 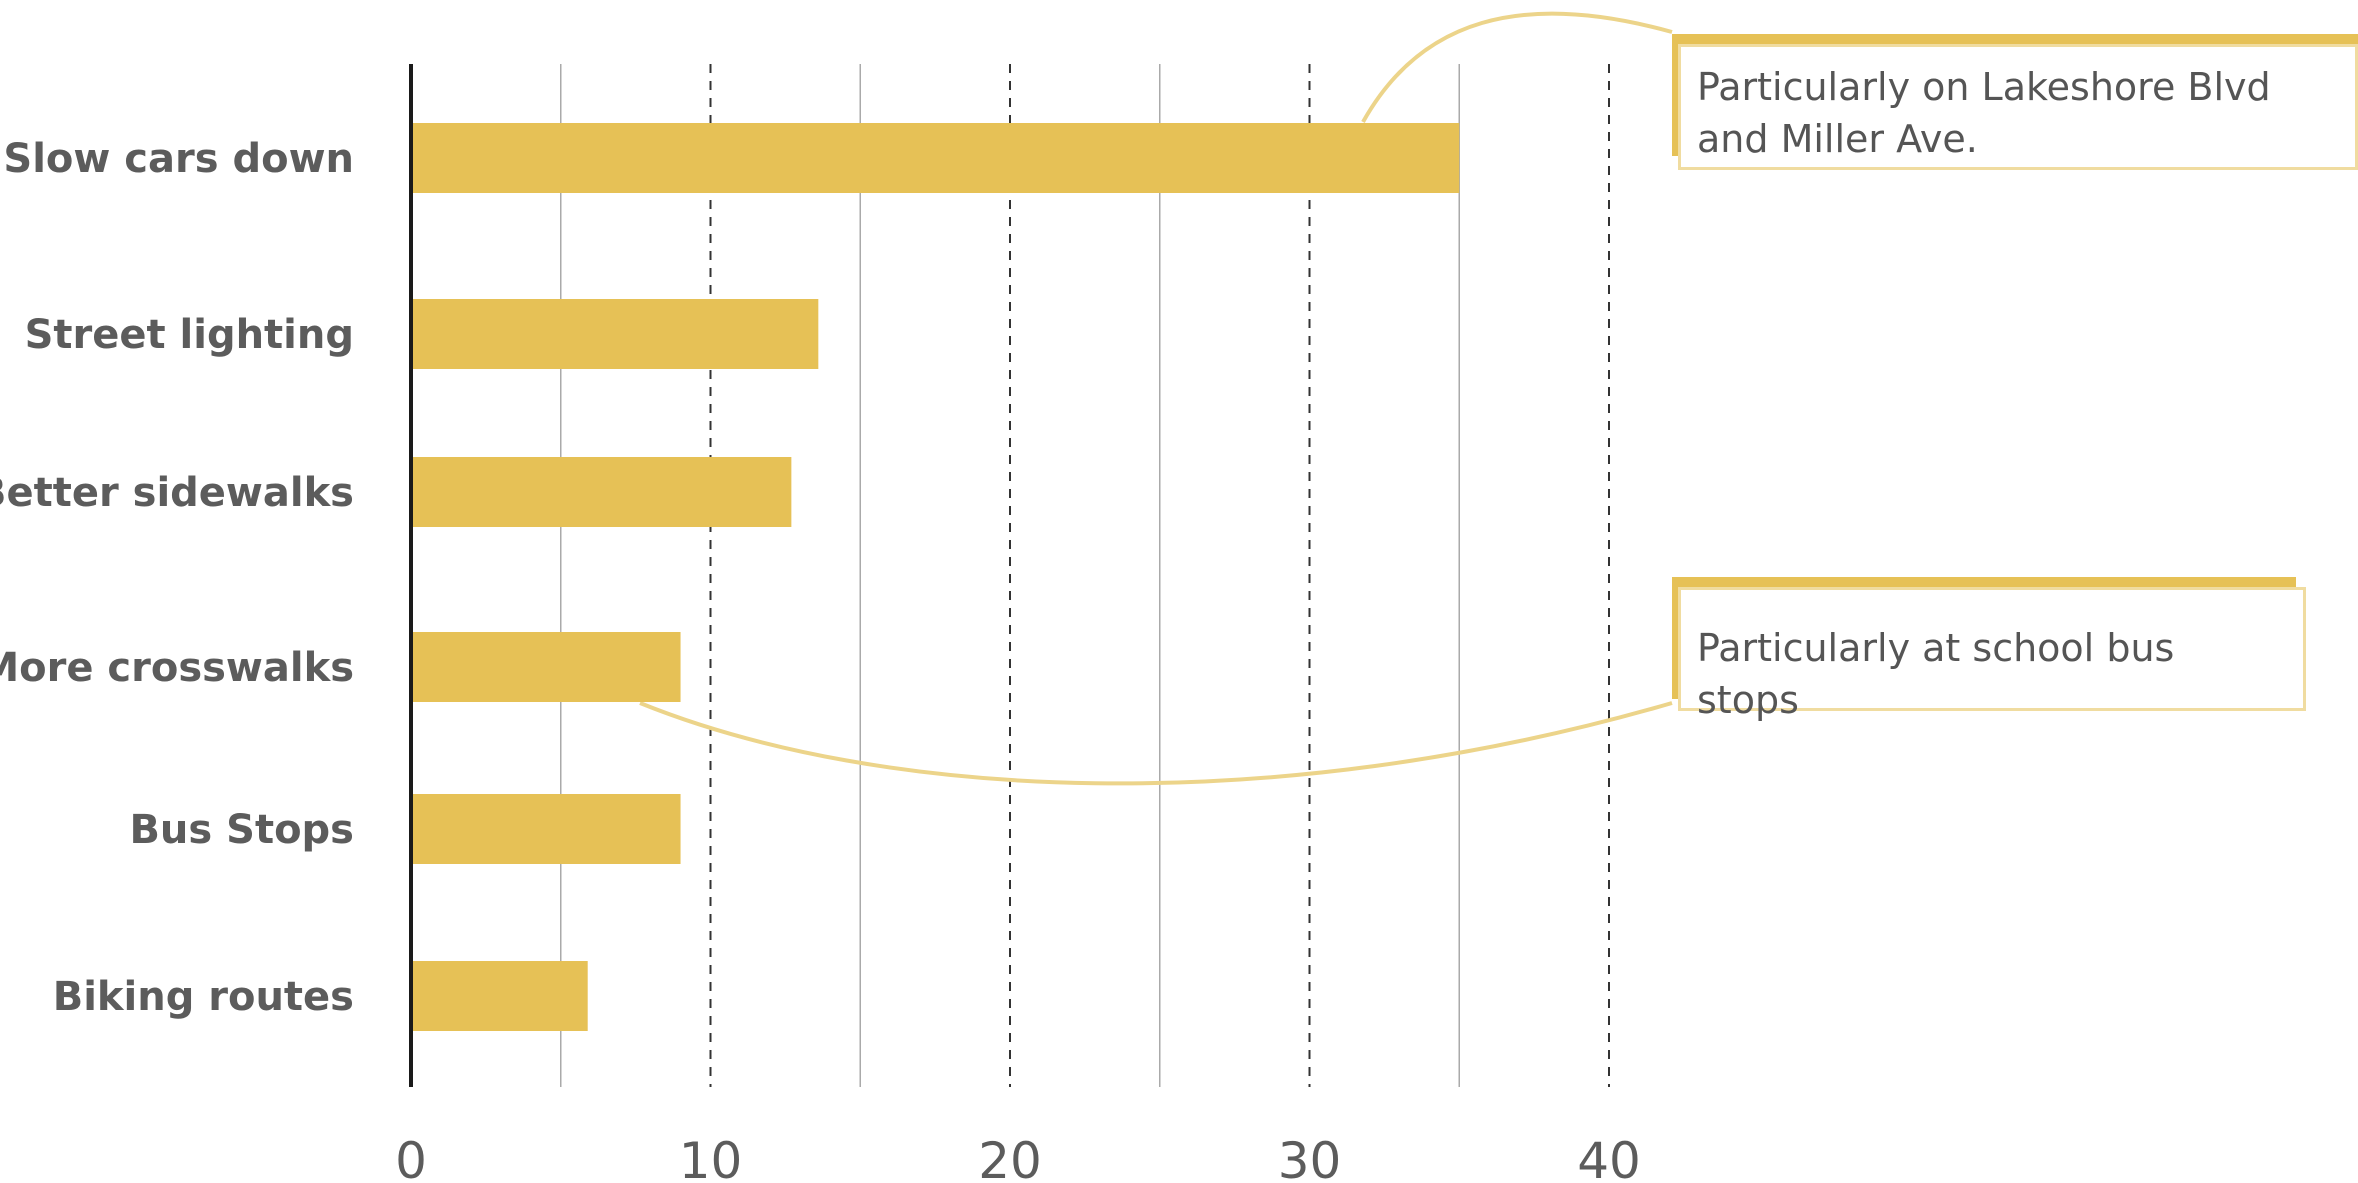 What do you see at coordinates (1992, 654) in the screenshot?
I see `annotation-2: Particularly at school bus stops` at bounding box center [1992, 654].